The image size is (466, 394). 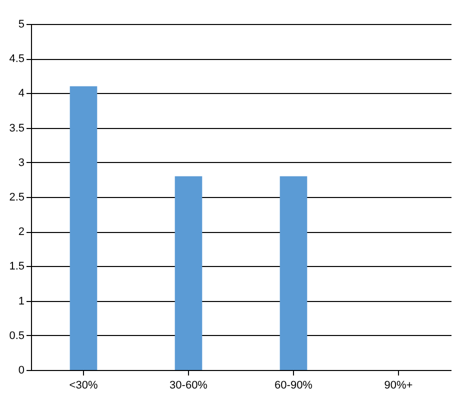 What do you see at coordinates (16, 198) in the screenshot?
I see `y-tick-label: 2.5` at bounding box center [16, 198].